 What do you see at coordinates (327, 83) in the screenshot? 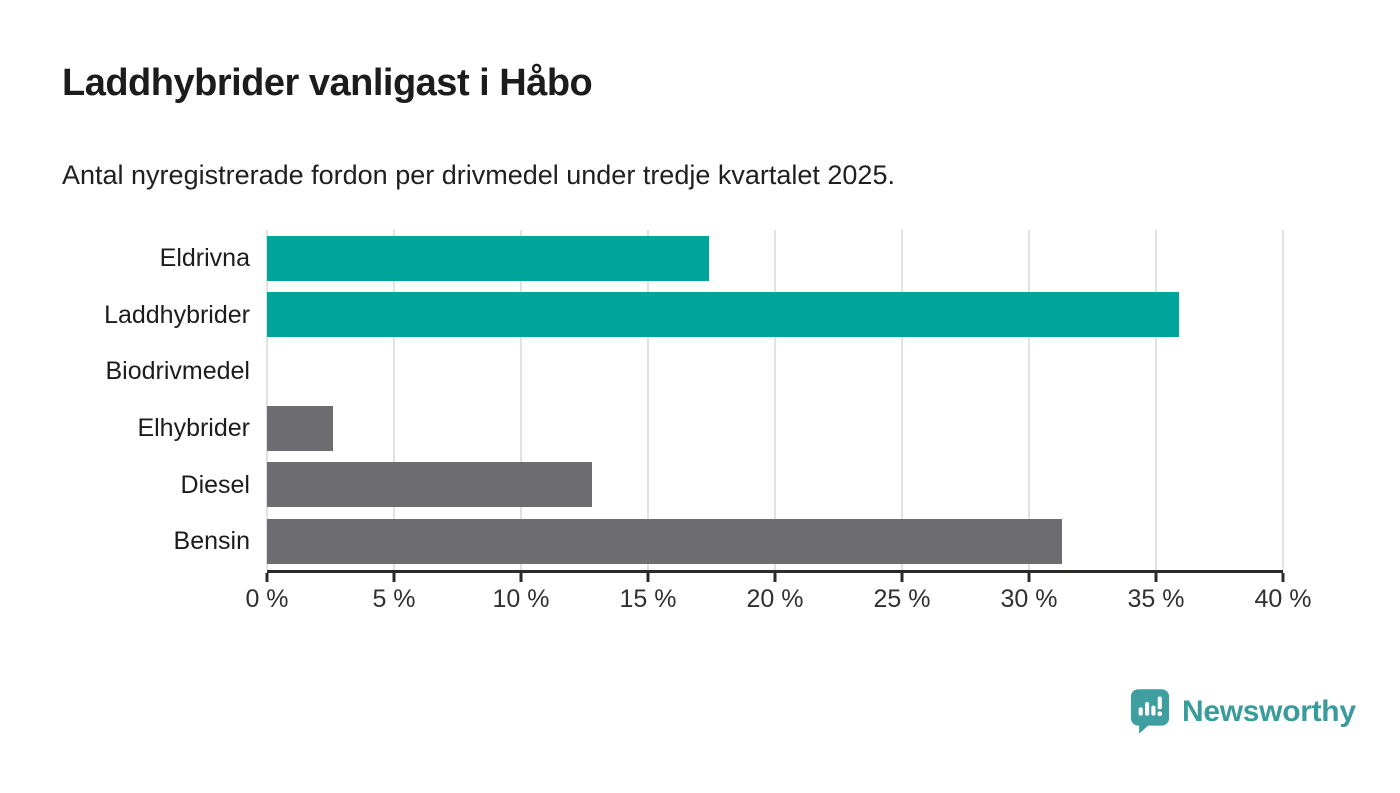
I see `page-title: Laddhybrider vanligast i Håbo` at bounding box center [327, 83].